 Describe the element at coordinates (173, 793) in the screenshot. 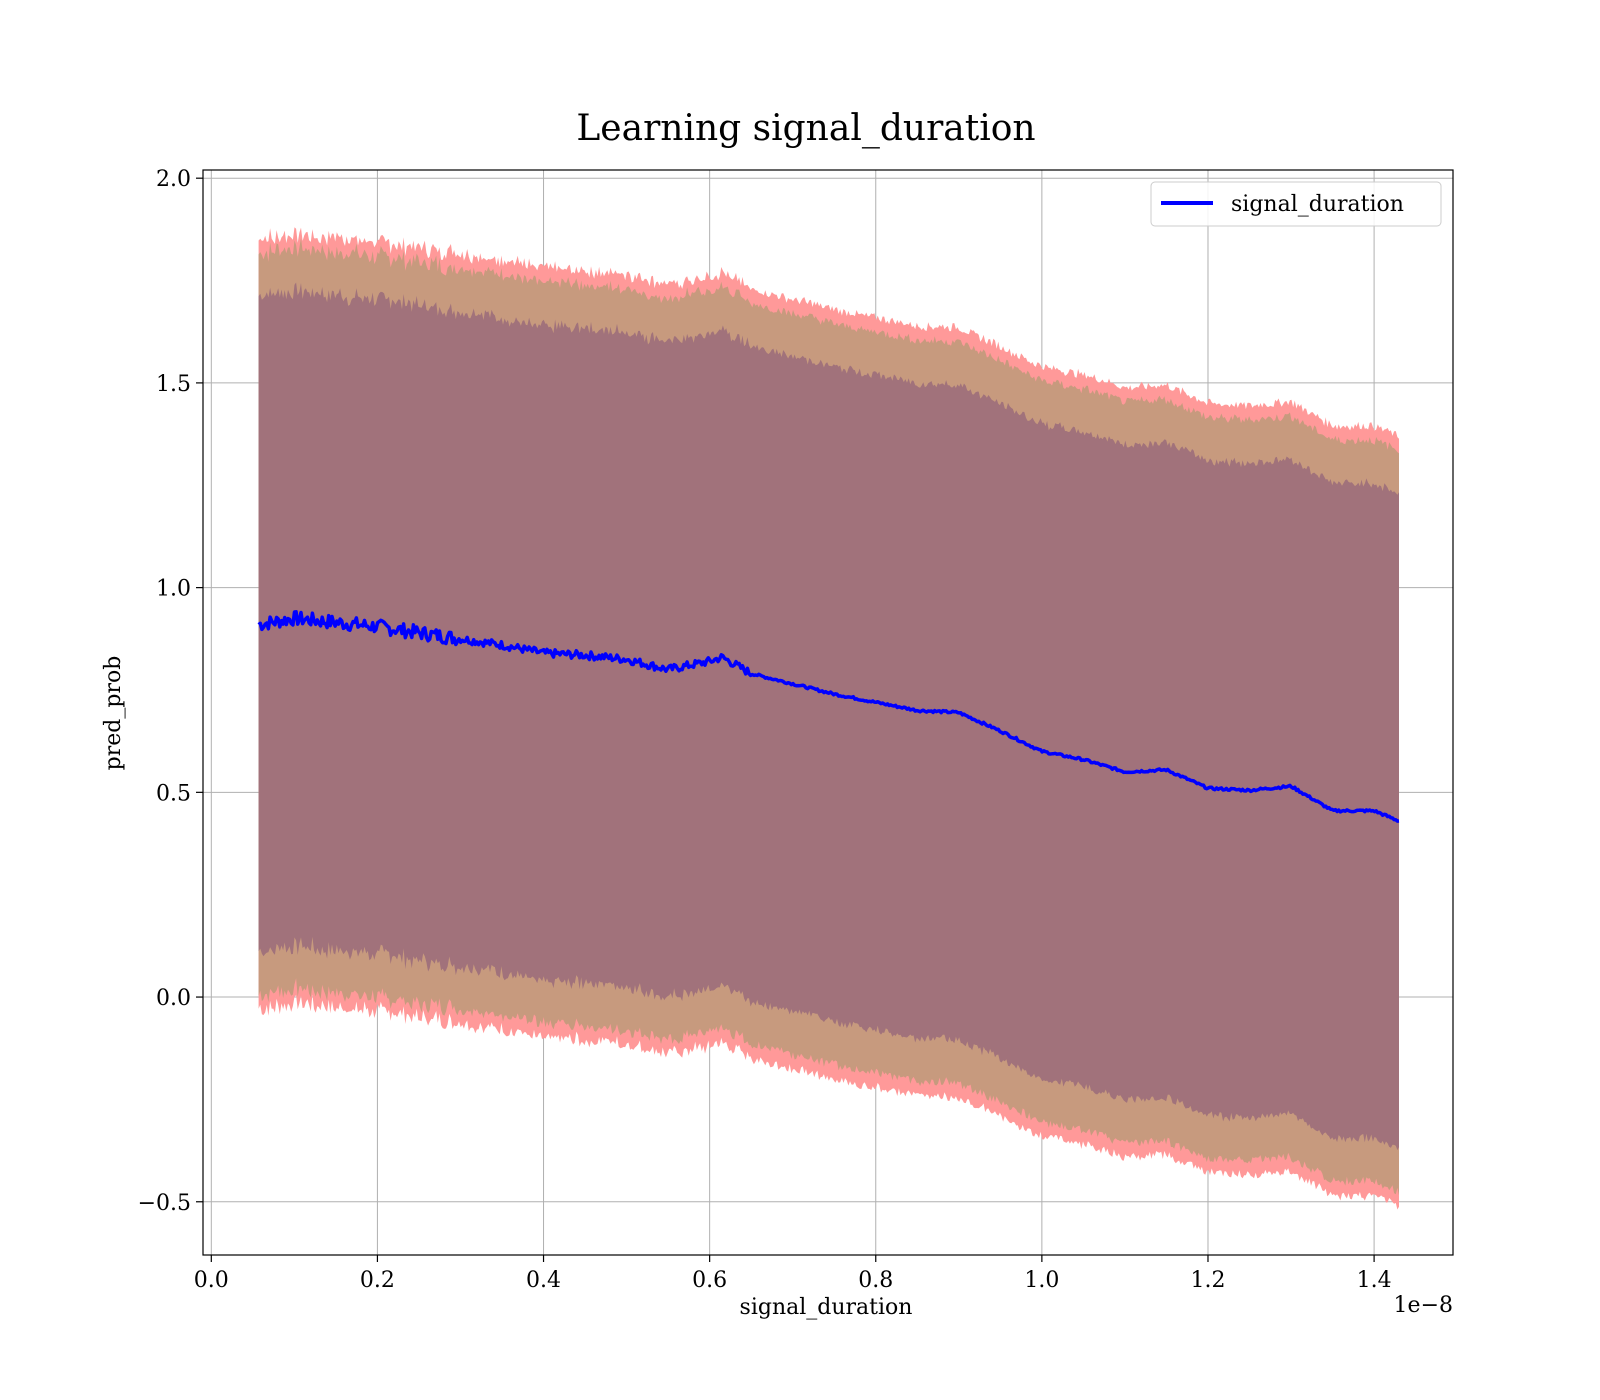

I see `y-tick-label: 0.5` at that location.